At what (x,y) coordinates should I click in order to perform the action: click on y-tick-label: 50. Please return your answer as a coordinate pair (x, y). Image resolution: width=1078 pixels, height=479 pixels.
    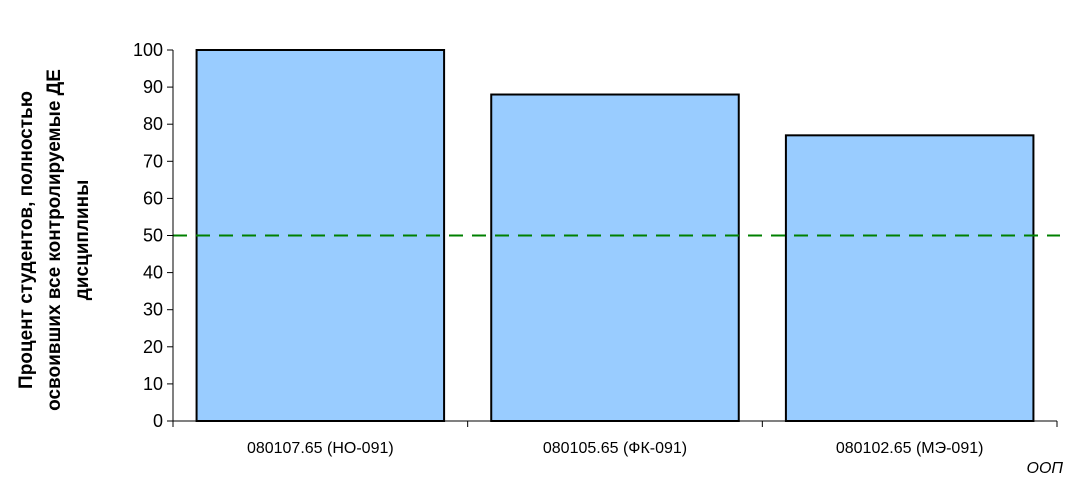
    Looking at the image, I should click on (153, 236).